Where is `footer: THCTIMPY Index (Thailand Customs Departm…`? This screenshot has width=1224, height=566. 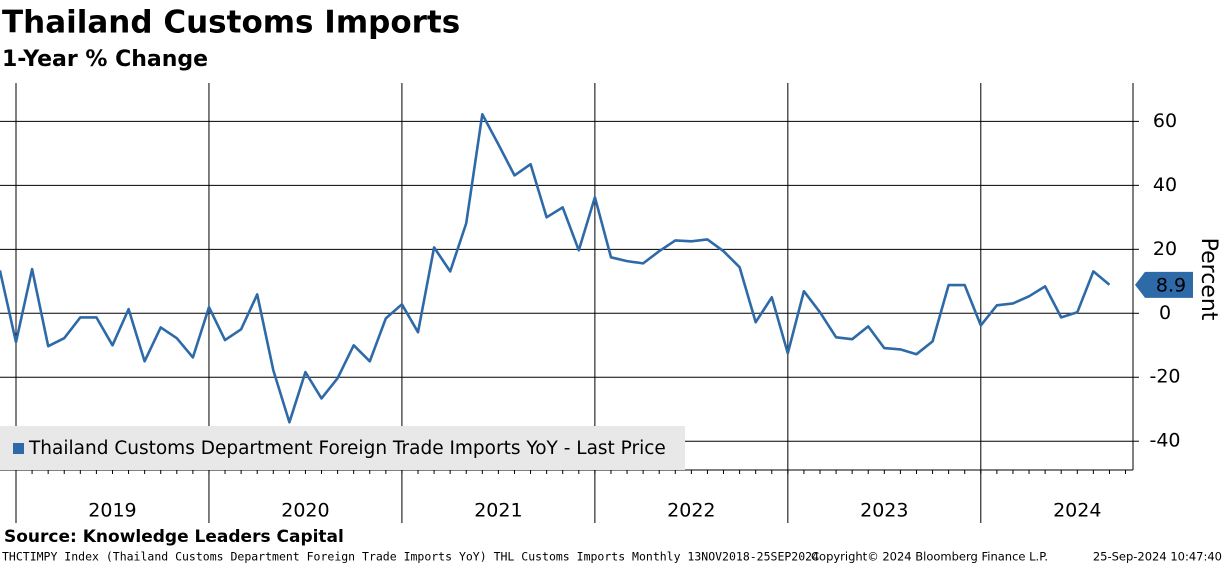
footer: THCTIMPY Index (Thailand Customs Departm… is located at coordinates (410, 557).